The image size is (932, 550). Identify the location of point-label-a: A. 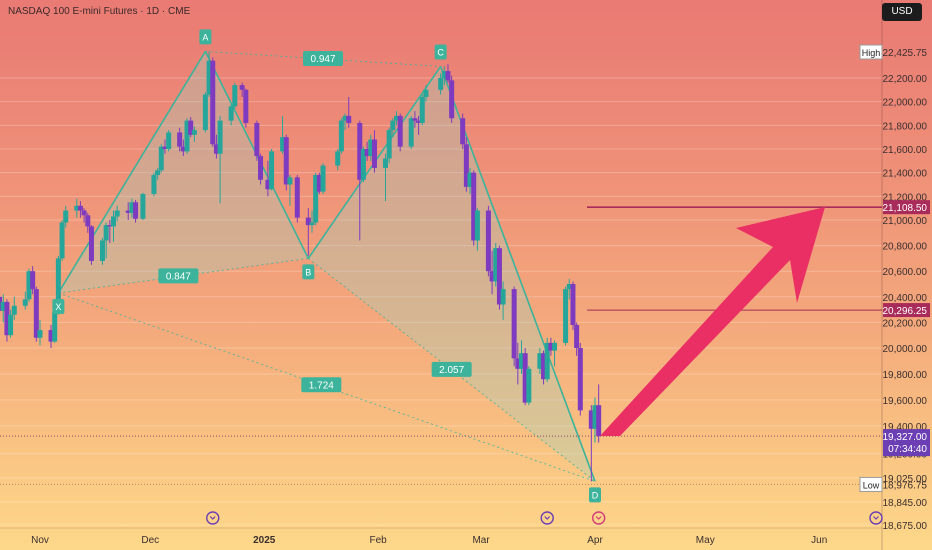
(205, 37).